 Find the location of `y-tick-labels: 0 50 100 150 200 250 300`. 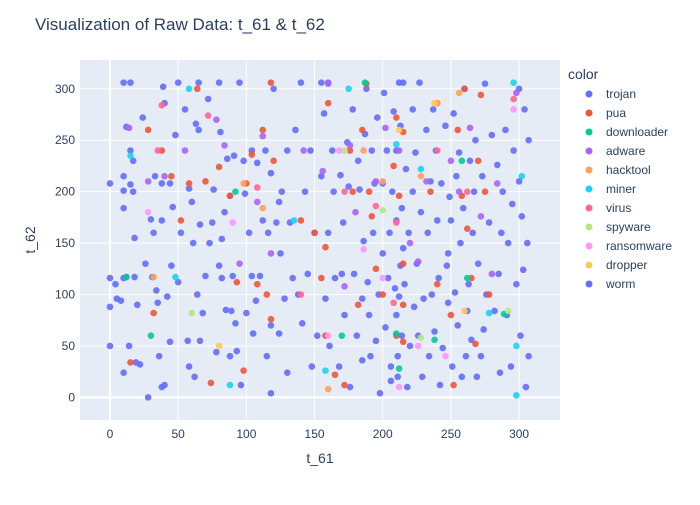

y-tick-labels: 0 50 100 150 200 250 300 is located at coordinates (65, 243).